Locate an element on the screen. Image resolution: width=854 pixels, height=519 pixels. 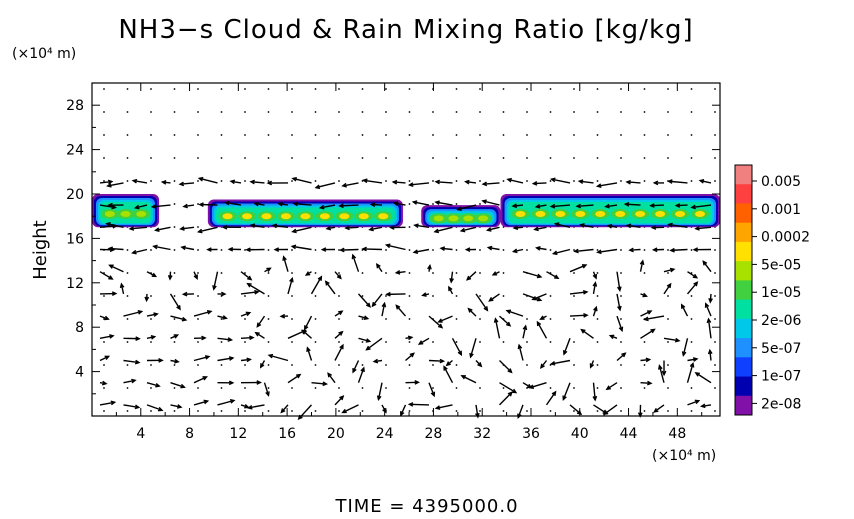
x-tick-label: 44 is located at coordinates (629, 434).